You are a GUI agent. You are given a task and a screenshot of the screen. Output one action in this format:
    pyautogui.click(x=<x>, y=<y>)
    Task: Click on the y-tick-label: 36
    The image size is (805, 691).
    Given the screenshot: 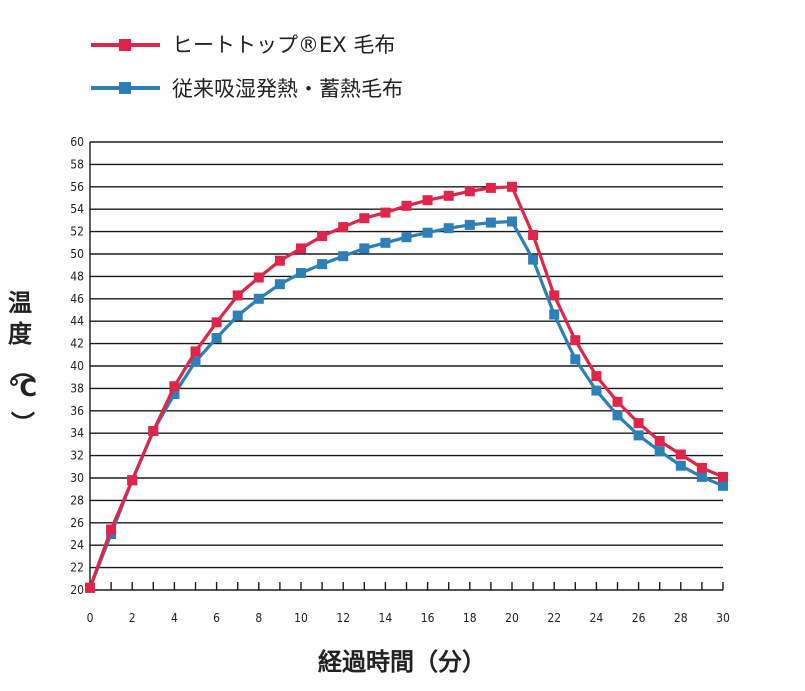 What is the action you would take?
    pyautogui.click(x=77, y=411)
    